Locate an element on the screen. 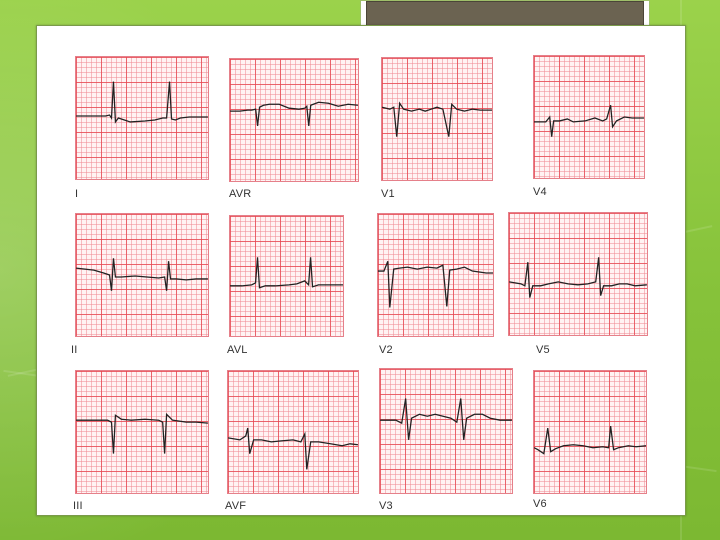 The height and width of the screenshot is (540, 720). ecg-trace-v4 is located at coordinates (589, 121).